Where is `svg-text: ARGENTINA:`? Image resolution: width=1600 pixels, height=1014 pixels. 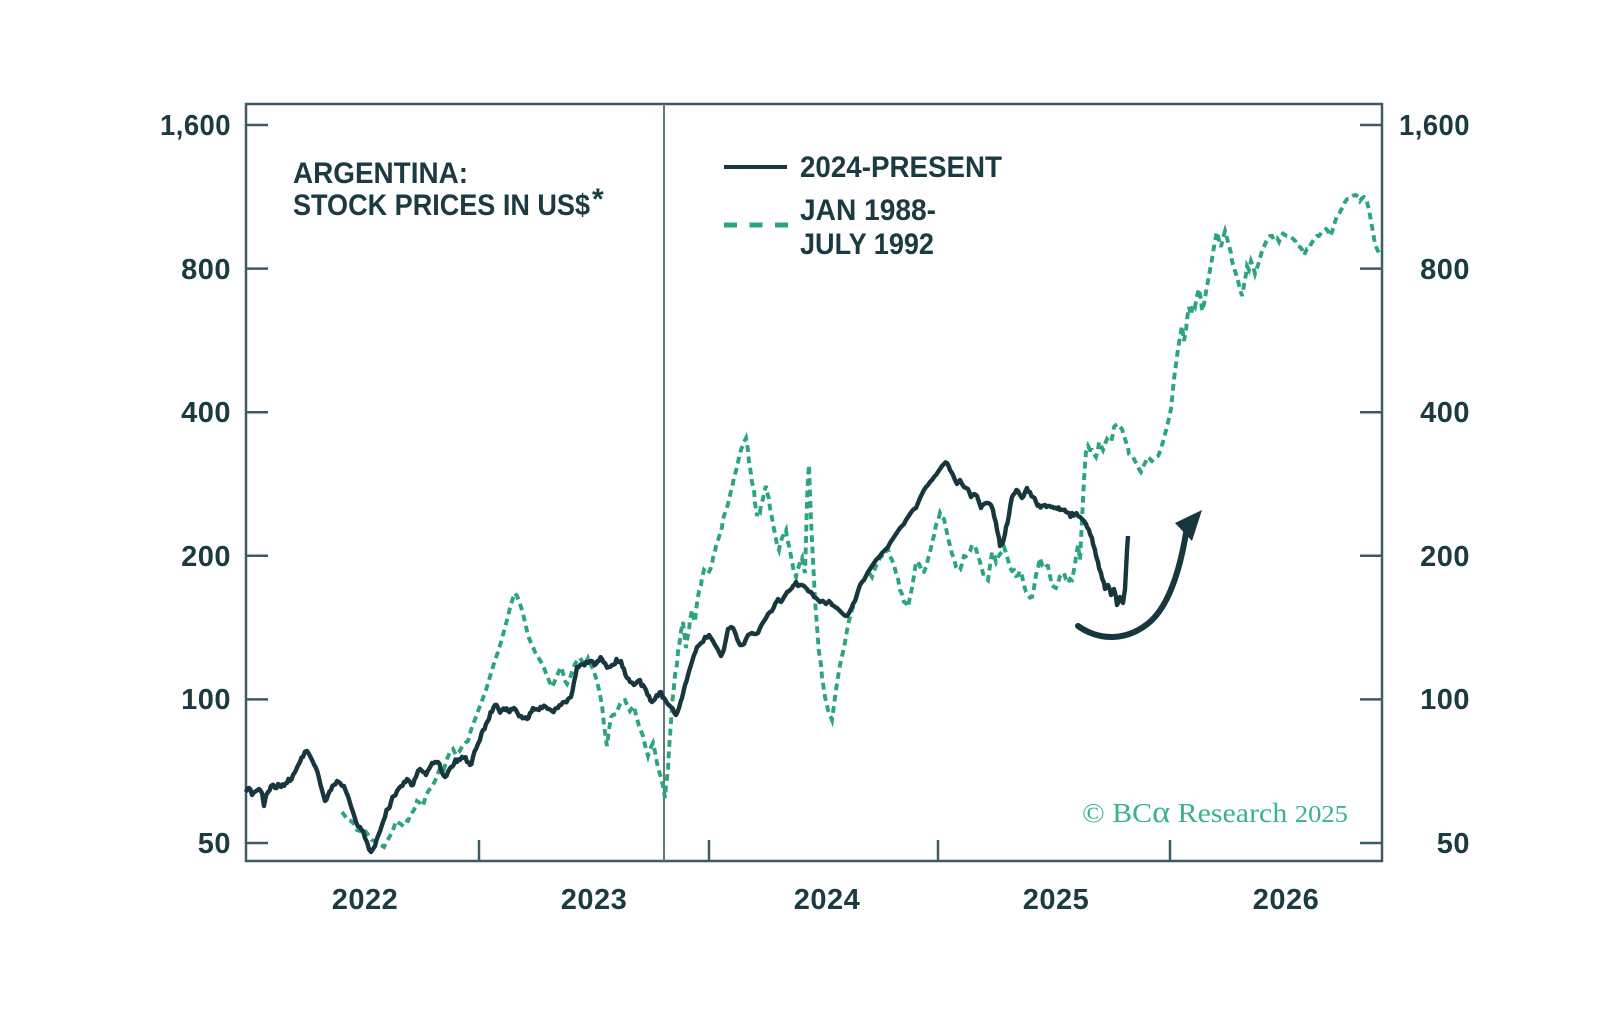 svg-text: ARGENTINA: is located at coordinates (380, 173).